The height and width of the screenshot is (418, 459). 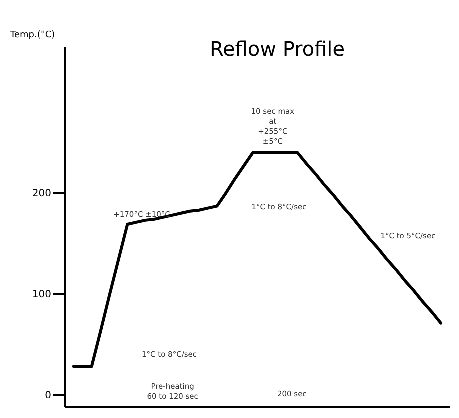 What do you see at coordinates (48, 396) in the screenshot?
I see `y-tick-label: 0` at bounding box center [48, 396].